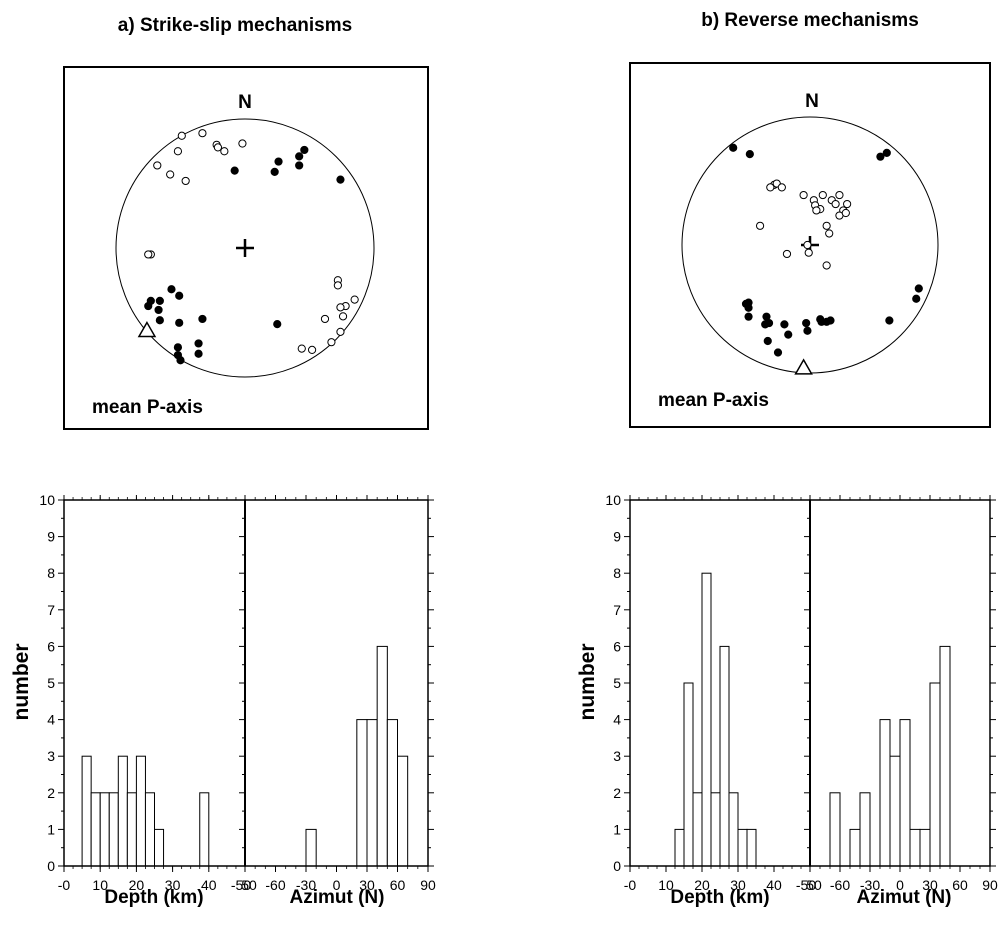 The image size is (1004, 935). What do you see at coordinates (810, 20) in the screenshot?
I see `title-reverse: b) Reverse mechanisms` at bounding box center [810, 20].